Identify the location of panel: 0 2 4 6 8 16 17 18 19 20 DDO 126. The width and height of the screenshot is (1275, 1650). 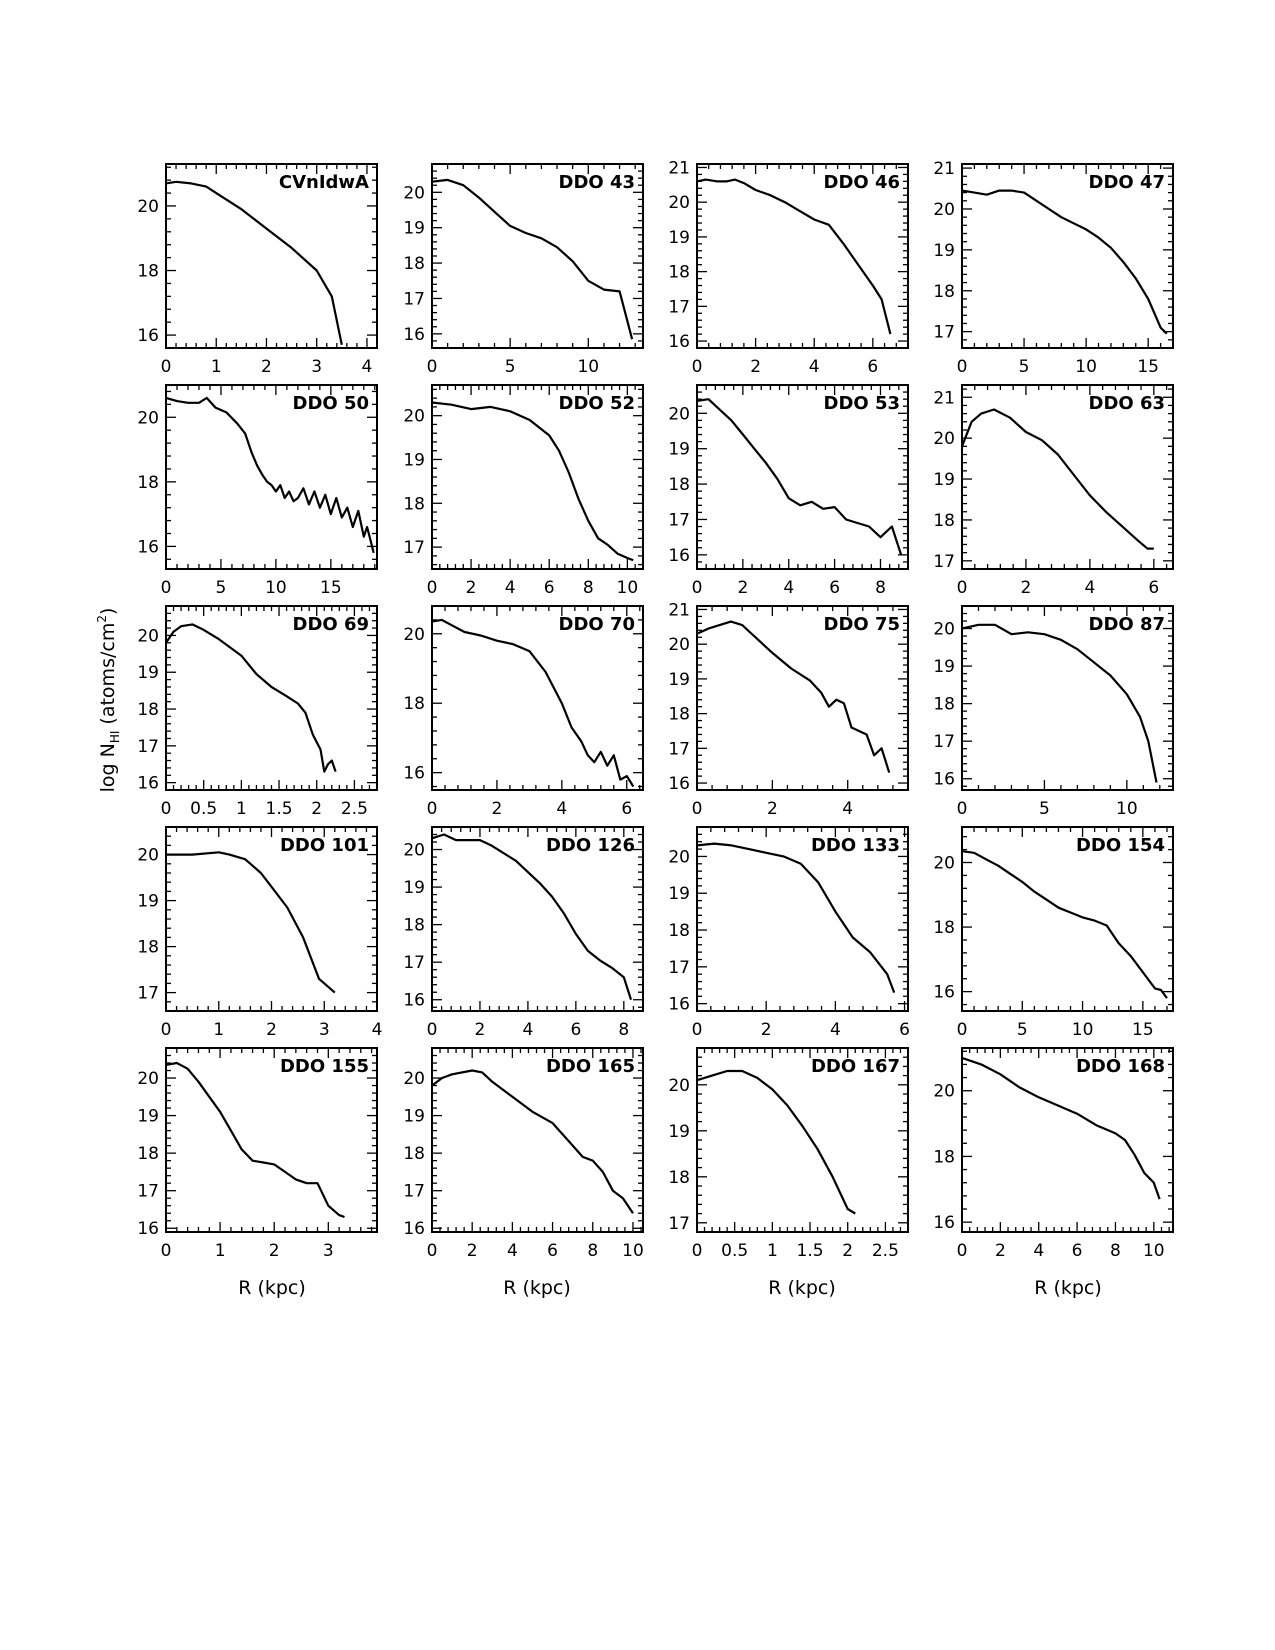
(523, 933).